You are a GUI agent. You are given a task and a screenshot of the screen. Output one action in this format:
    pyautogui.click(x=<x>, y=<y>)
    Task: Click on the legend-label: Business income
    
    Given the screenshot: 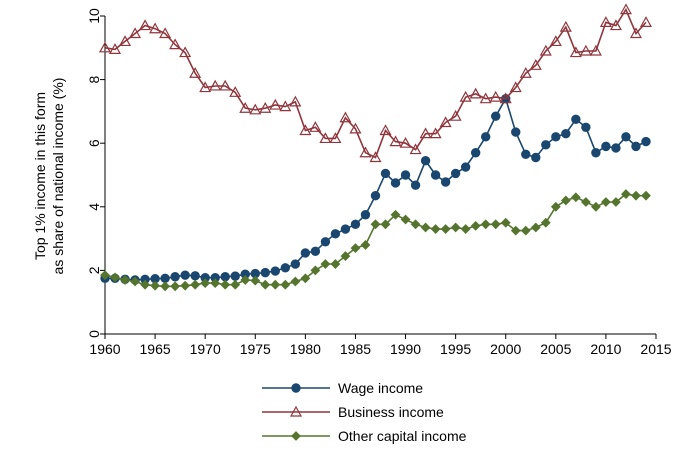 What is the action you would take?
    pyautogui.click(x=391, y=412)
    